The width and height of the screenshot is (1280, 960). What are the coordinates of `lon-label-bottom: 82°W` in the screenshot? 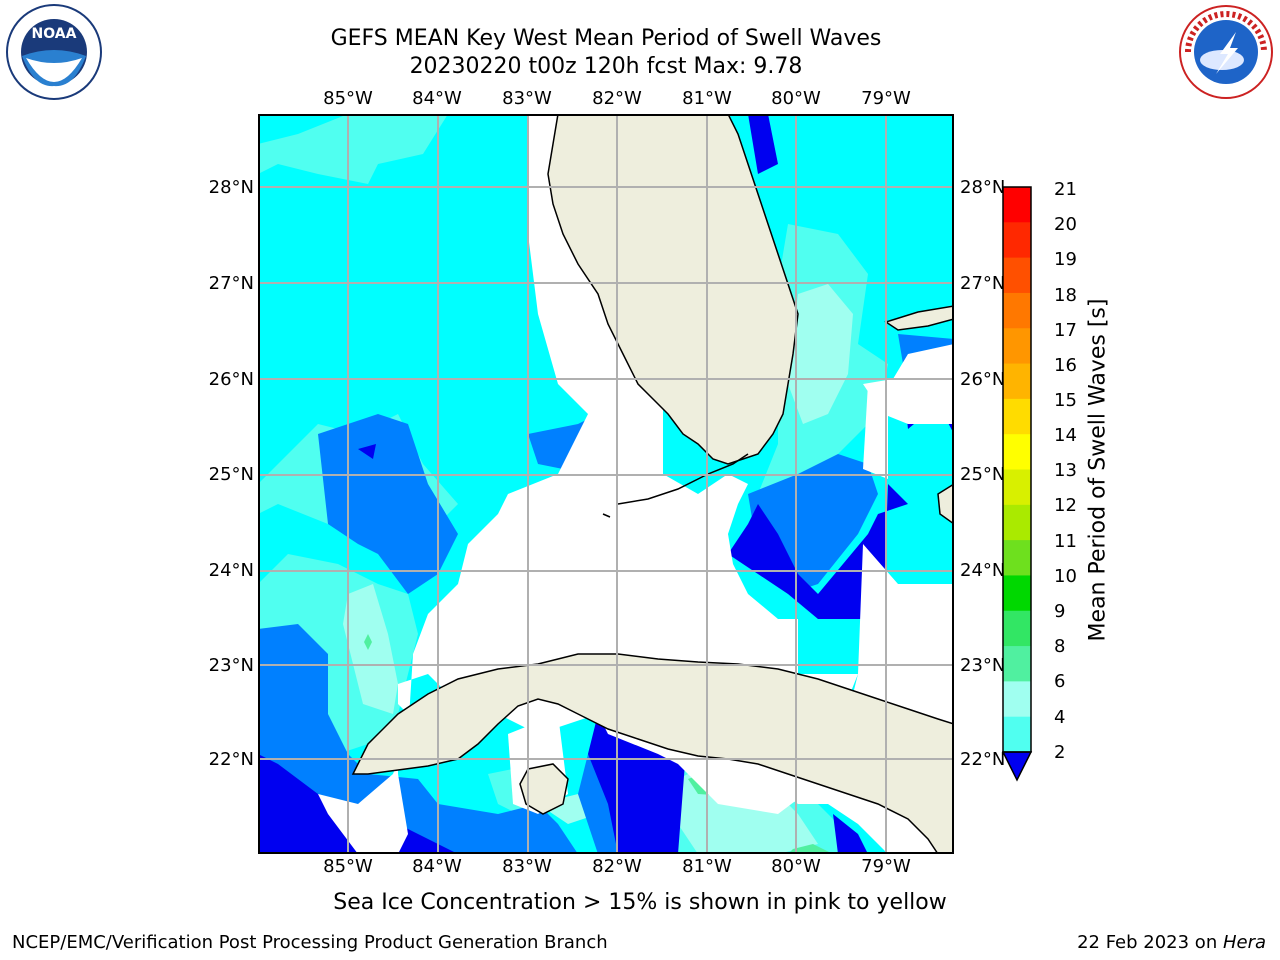 It's located at (617, 866).